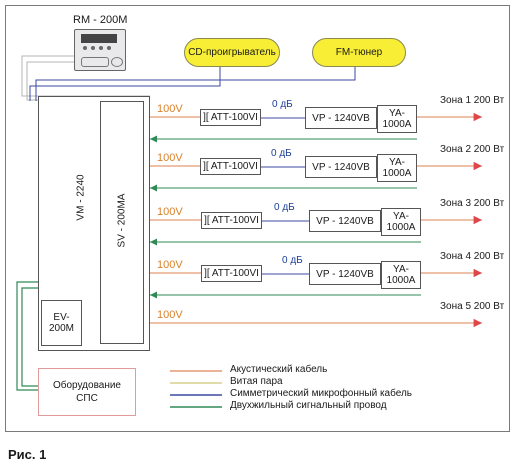  Describe the element at coordinates (100, 20) in the screenshot. I see `remote-label: RM - 200M` at that location.